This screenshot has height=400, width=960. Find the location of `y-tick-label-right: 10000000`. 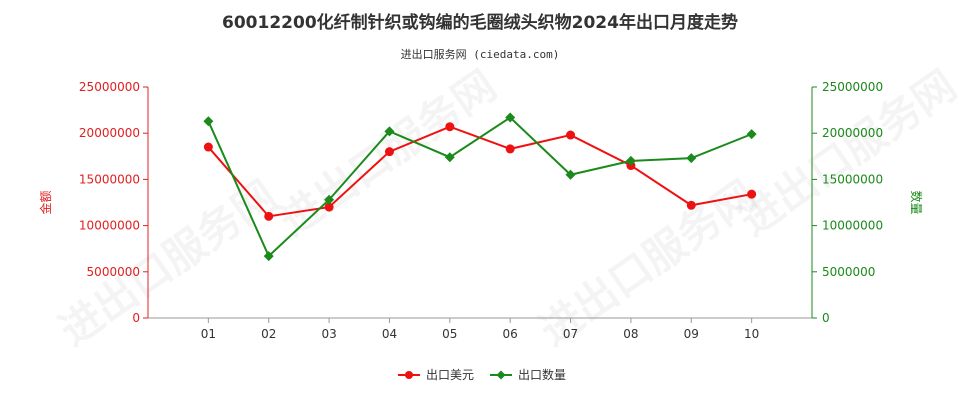

y-tick-label-right: 10000000 is located at coordinates (852, 226).